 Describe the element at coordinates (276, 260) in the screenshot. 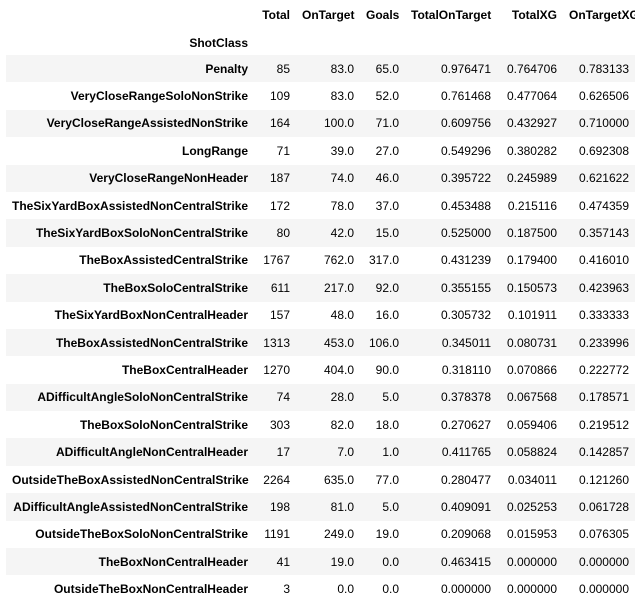

I see `cell-total: 1767` at that location.